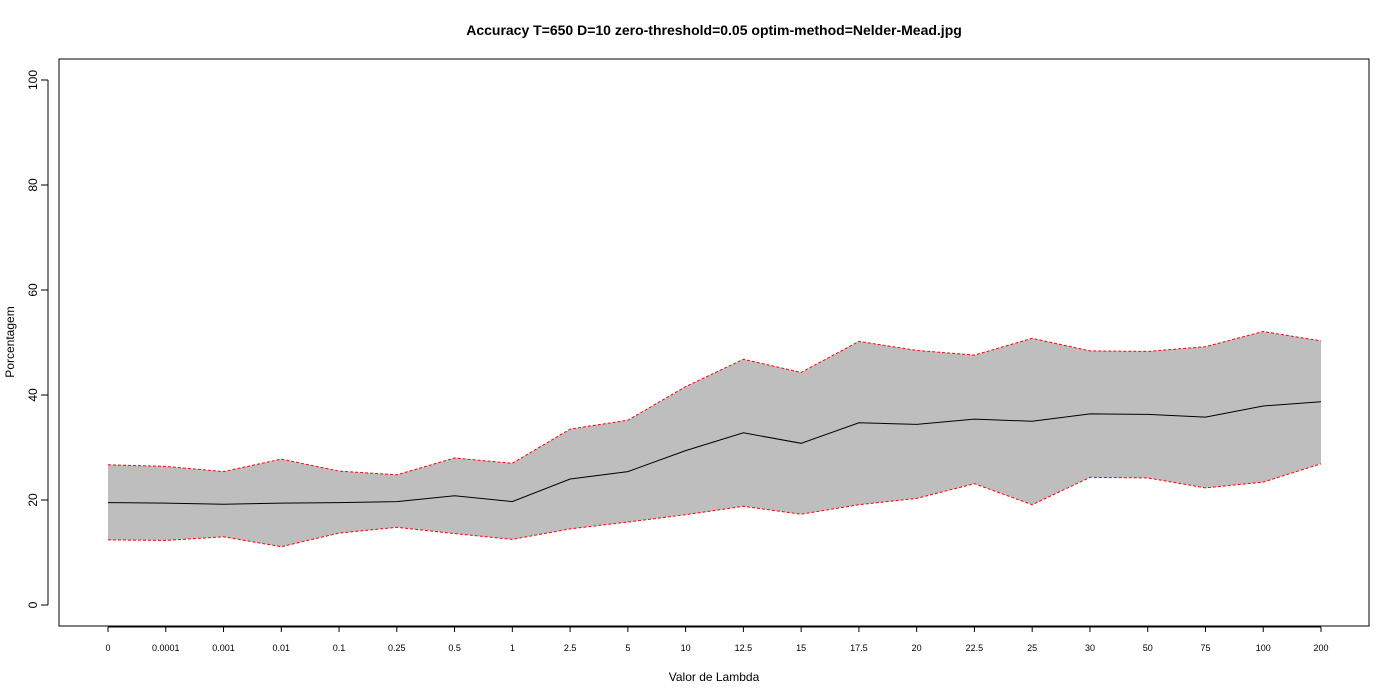 Image resolution: width=1400 pixels, height=700 pixels. What do you see at coordinates (33, 185) in the screenshot?
I see `y-tick-label-80: 80` at bounding box center [33, 185].